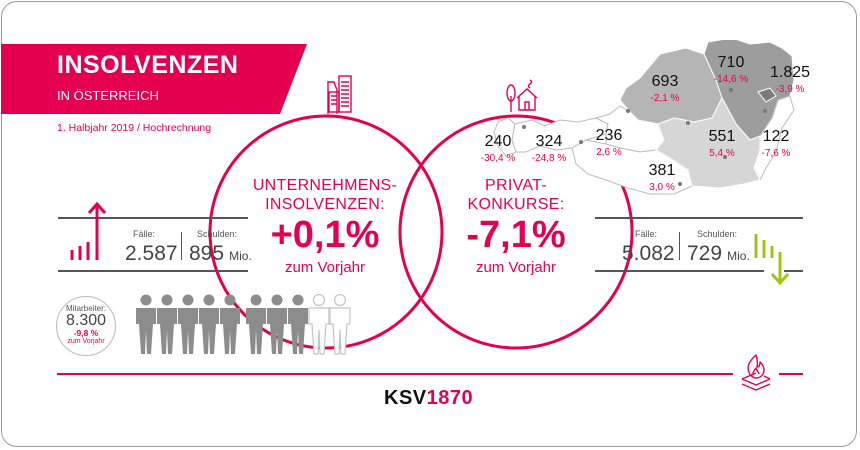 The image size is (860, 450). Describe the element at coordinates (790, 89) in the screenshot. I see `region-change: -3,9 %` at that location.